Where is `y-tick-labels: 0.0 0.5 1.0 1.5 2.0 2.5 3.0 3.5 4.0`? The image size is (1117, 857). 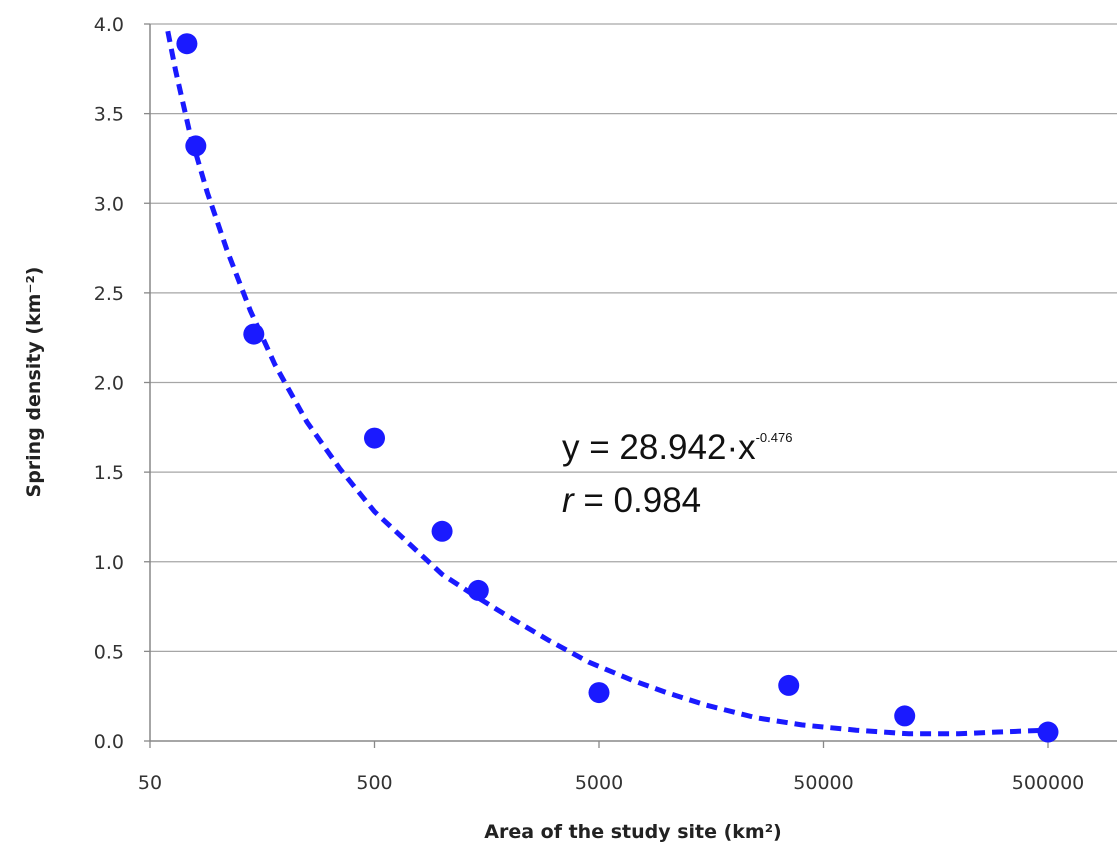 y-tick-labels: 0.0 0.5 1.0 1.5 2.0 2.5 3.0 3.5 4.0 is located at coordinates (109, 383).